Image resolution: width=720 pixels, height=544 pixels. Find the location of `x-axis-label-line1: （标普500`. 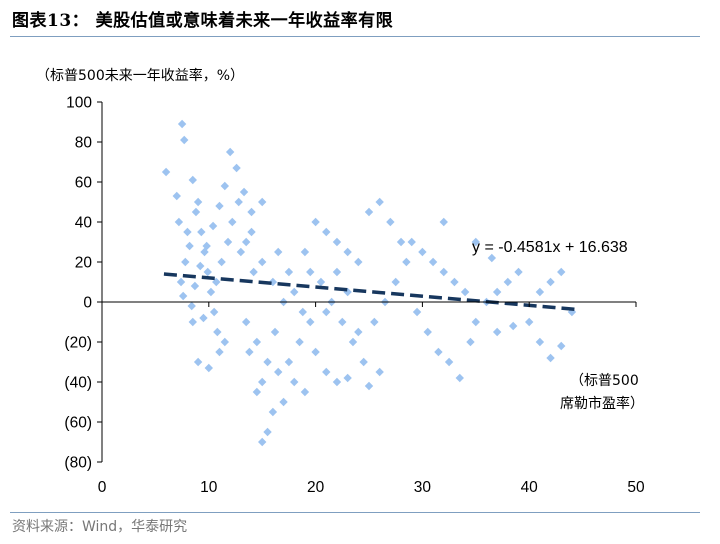

x-axis-label-line1: （标普500 is located at coordinates (604, 381).